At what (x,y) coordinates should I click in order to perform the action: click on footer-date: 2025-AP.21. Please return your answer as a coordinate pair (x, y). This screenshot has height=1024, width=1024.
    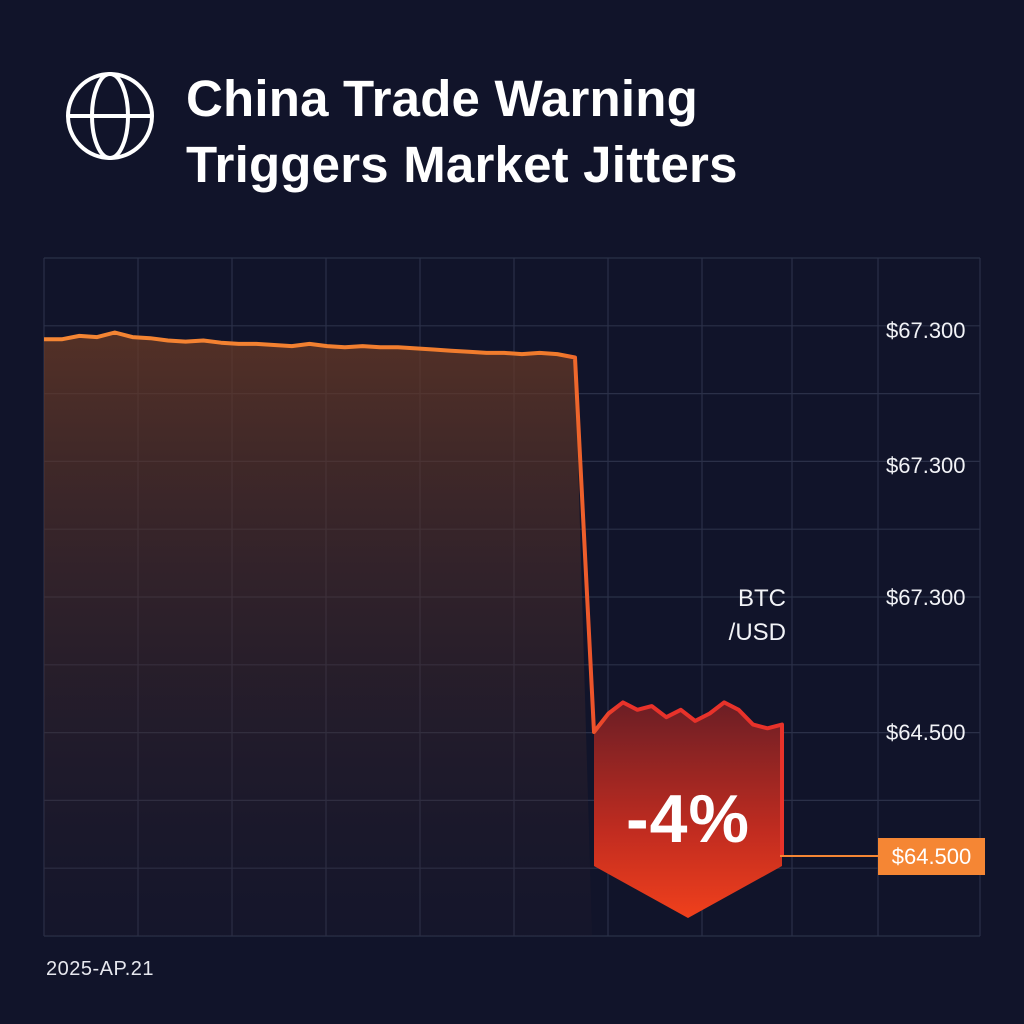
    Looking at the image, I should click on (100, 969).